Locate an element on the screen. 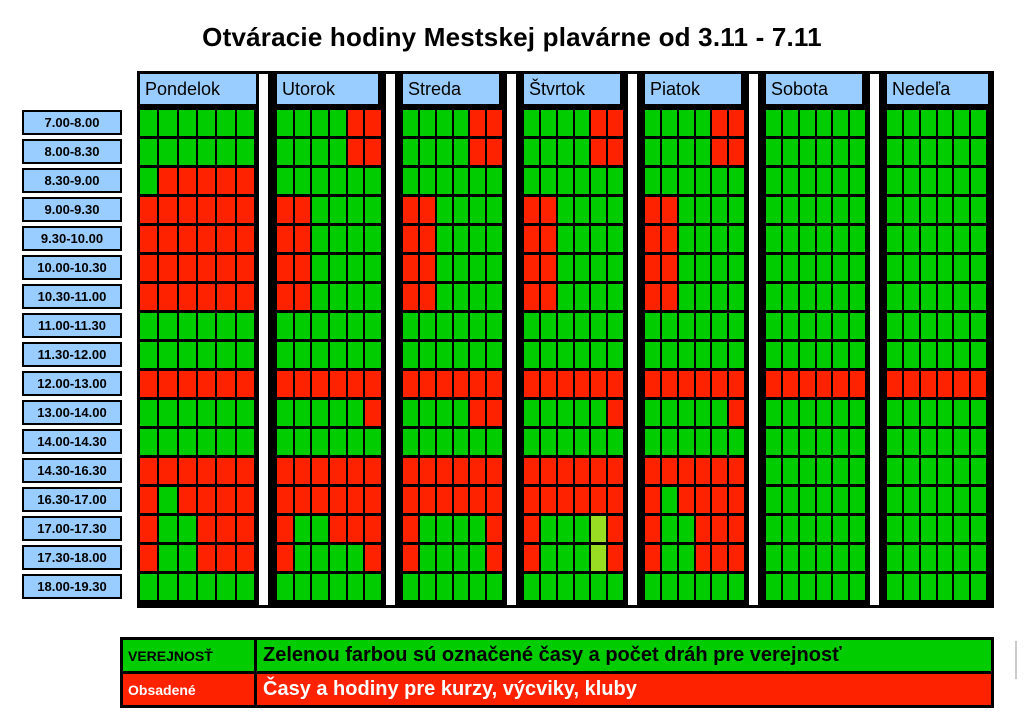 The image size is (1024, 728). day-header: Piatok is located at coordinates (693, 89).